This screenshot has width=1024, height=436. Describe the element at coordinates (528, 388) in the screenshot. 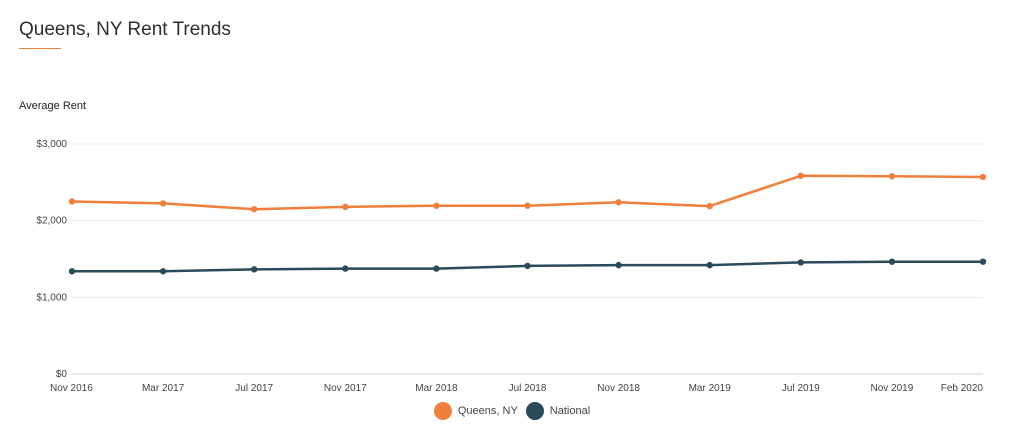

I see `x-tick-label: Jul 2018` at that location.